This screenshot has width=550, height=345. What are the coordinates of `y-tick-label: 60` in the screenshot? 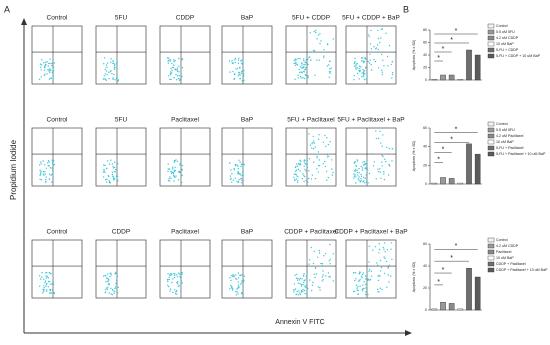 It's located at (425, 128).